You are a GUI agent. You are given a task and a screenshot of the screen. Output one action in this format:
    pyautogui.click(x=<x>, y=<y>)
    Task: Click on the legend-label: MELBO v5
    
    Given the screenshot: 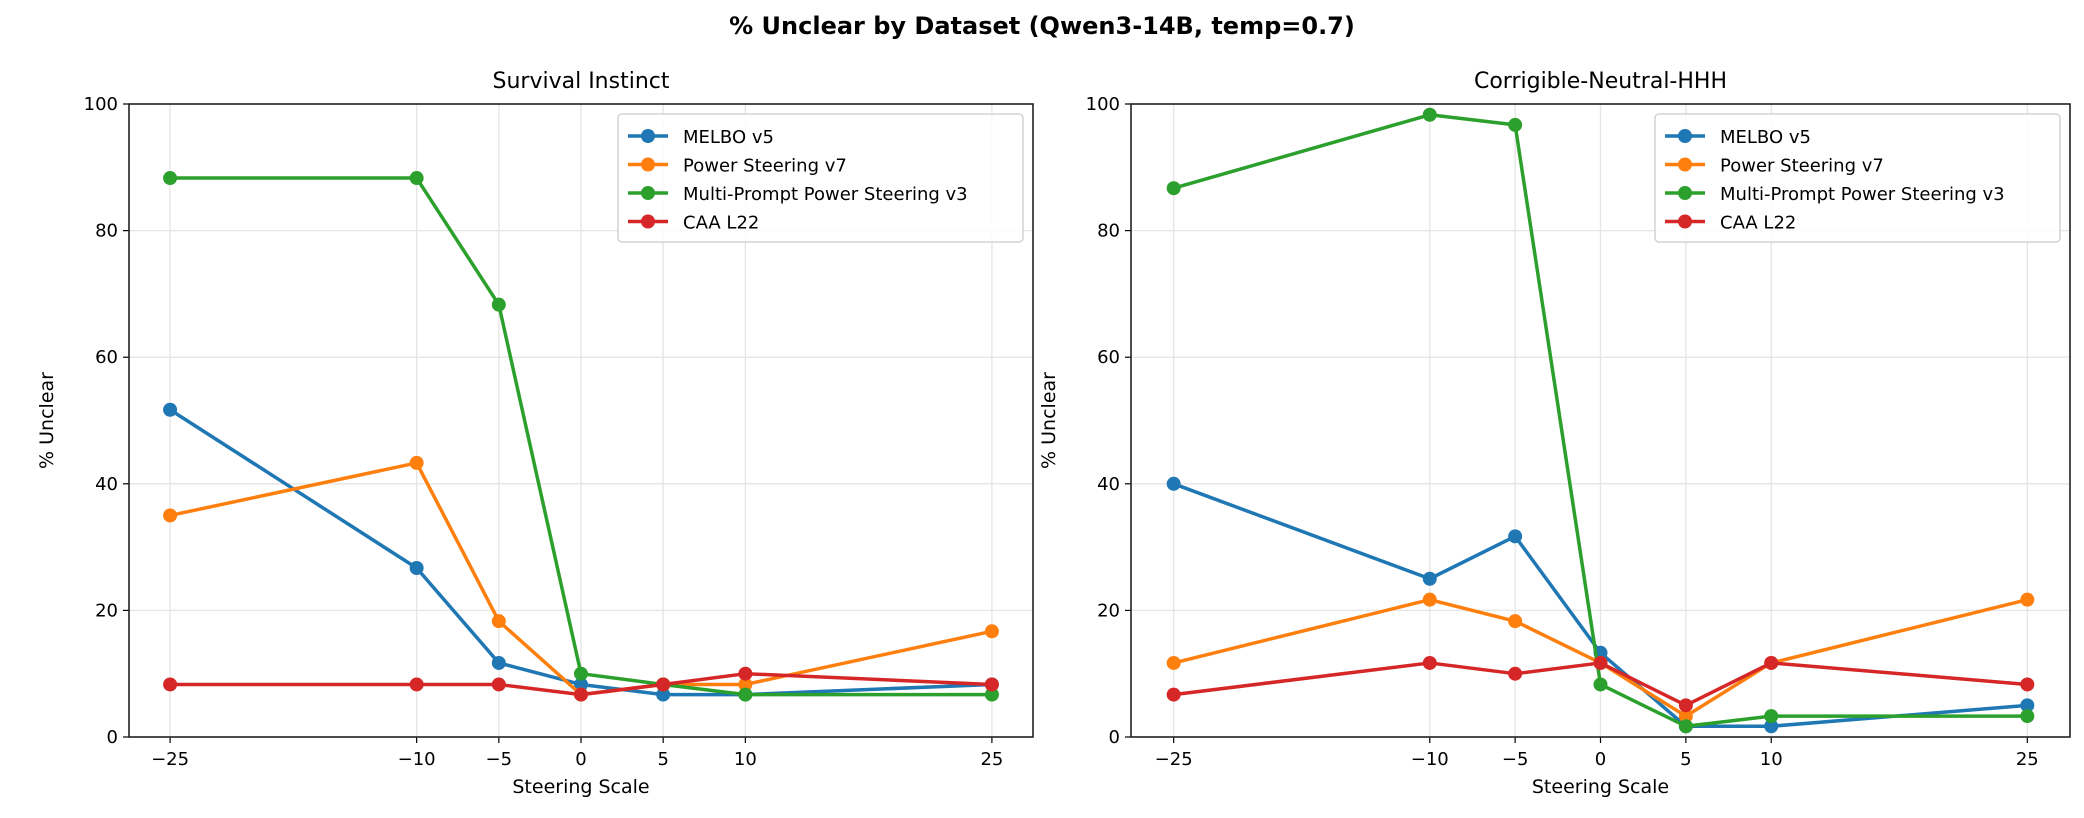 What is the action you would take?
    pyautogui.click(x=728, y=137)
    